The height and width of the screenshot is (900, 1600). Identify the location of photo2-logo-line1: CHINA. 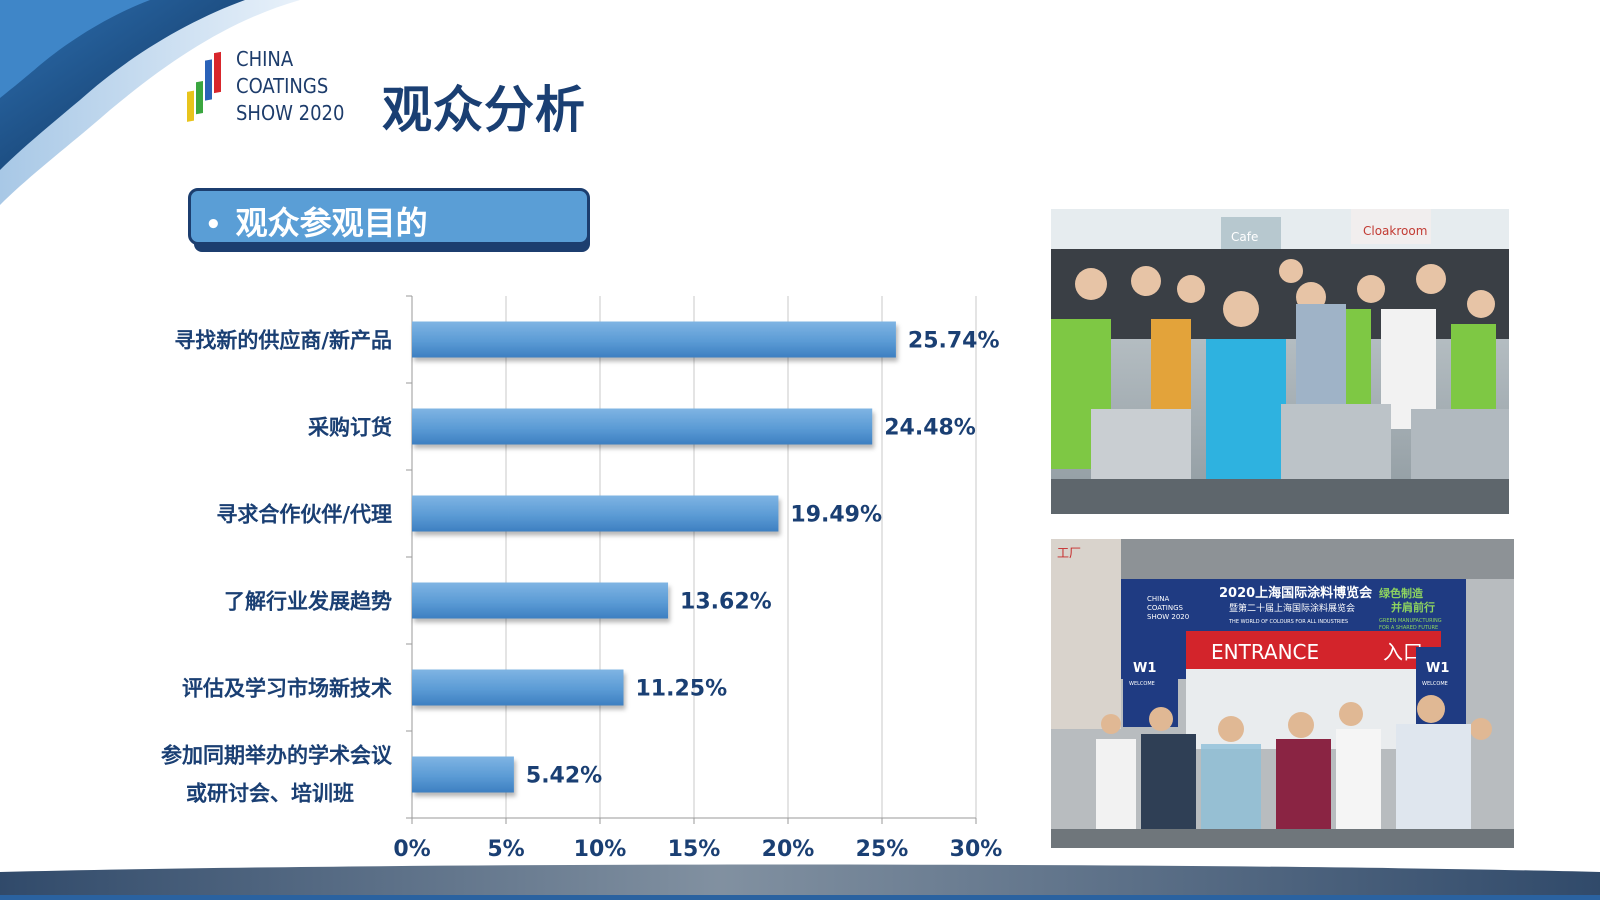
(1158, 599).